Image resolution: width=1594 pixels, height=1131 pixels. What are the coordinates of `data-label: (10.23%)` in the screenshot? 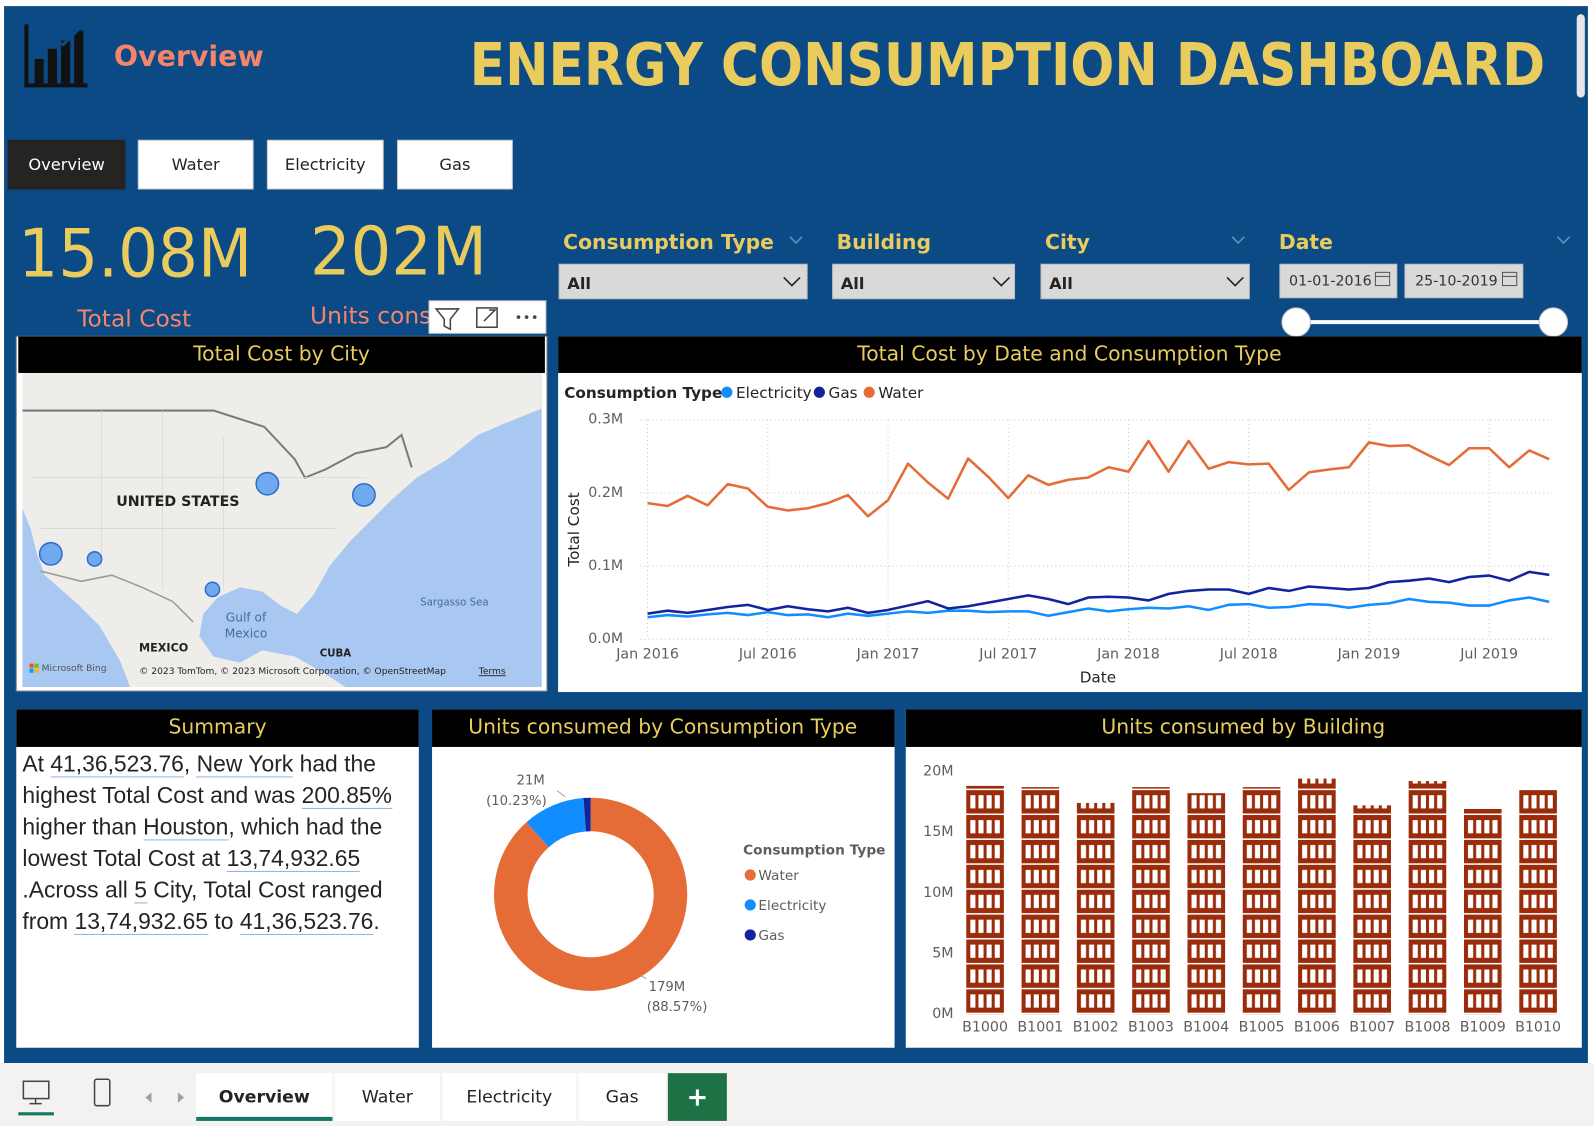 It's located at (516, 801).